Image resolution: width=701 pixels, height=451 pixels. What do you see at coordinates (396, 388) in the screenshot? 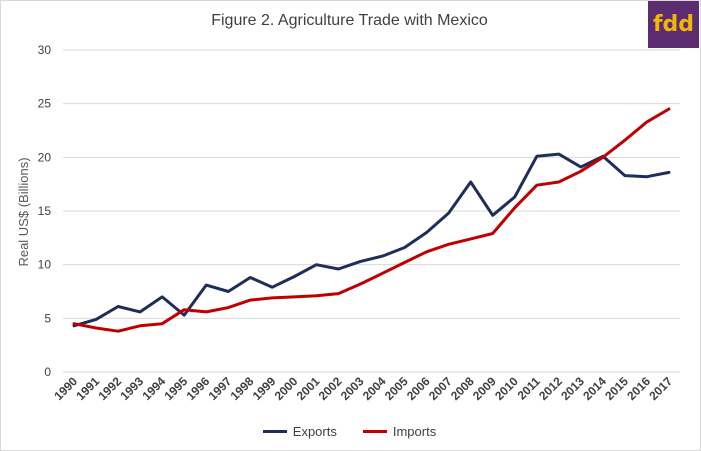
I see `x-tick-label: 2005` at bounding box center [396, 388].